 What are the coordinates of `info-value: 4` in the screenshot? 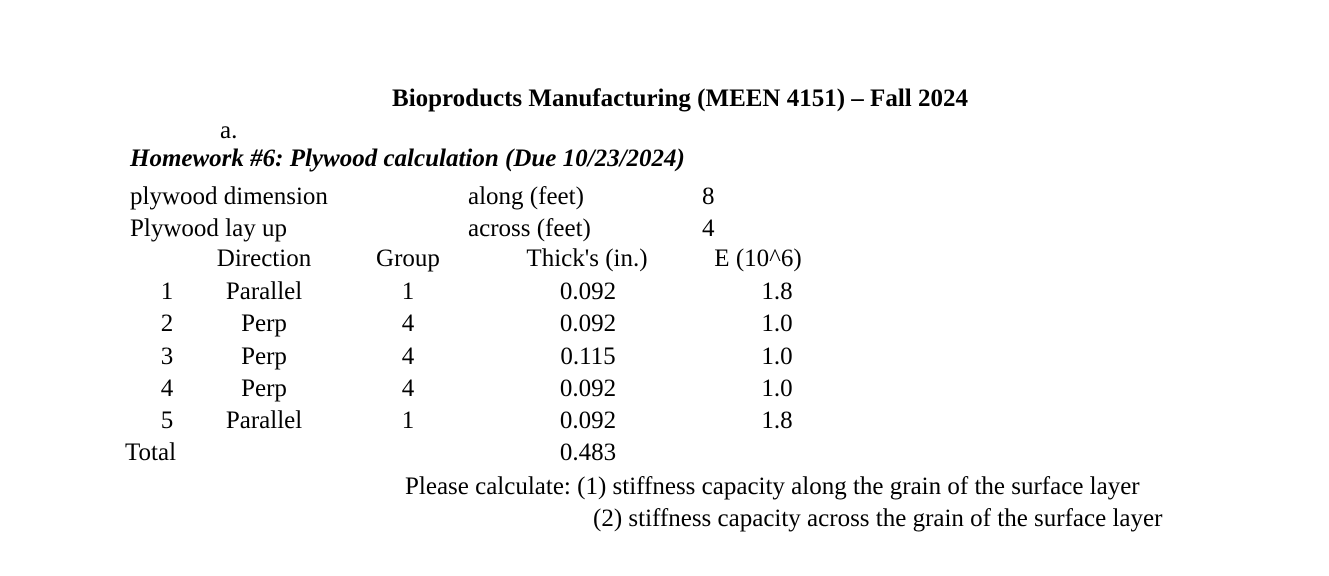 It's located at (708, 228).